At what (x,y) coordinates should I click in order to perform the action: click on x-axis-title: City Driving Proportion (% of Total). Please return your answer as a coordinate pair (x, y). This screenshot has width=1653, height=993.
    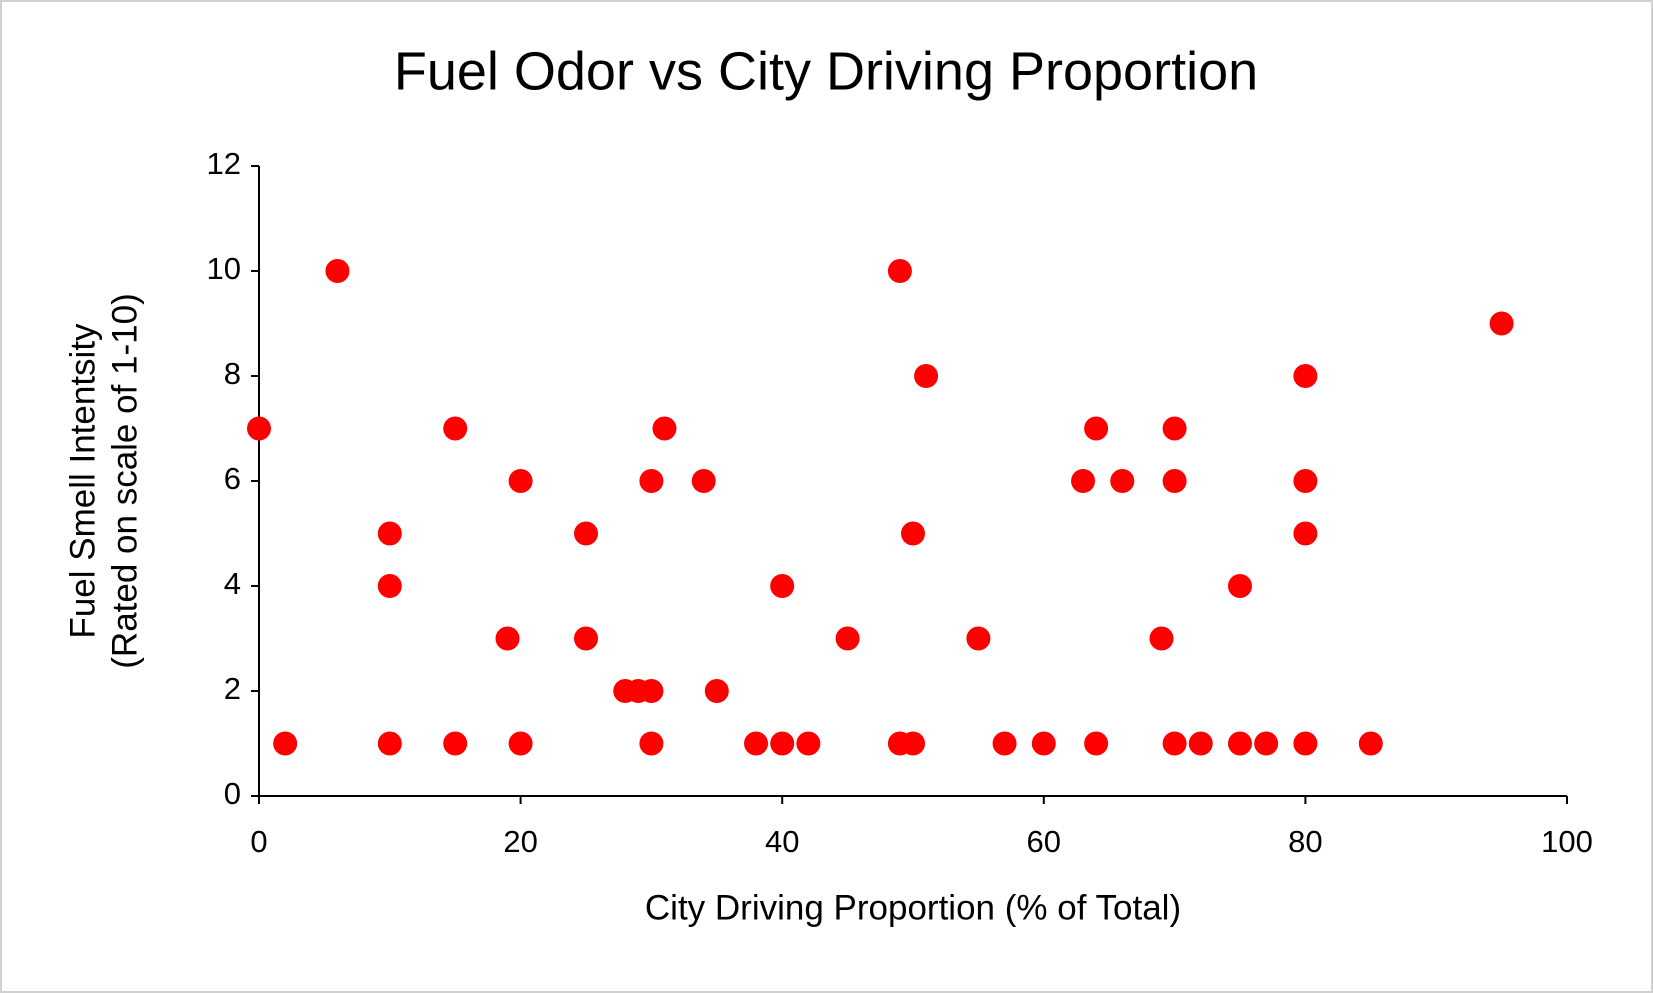
    Looking at the image, I should click on (913, 907).